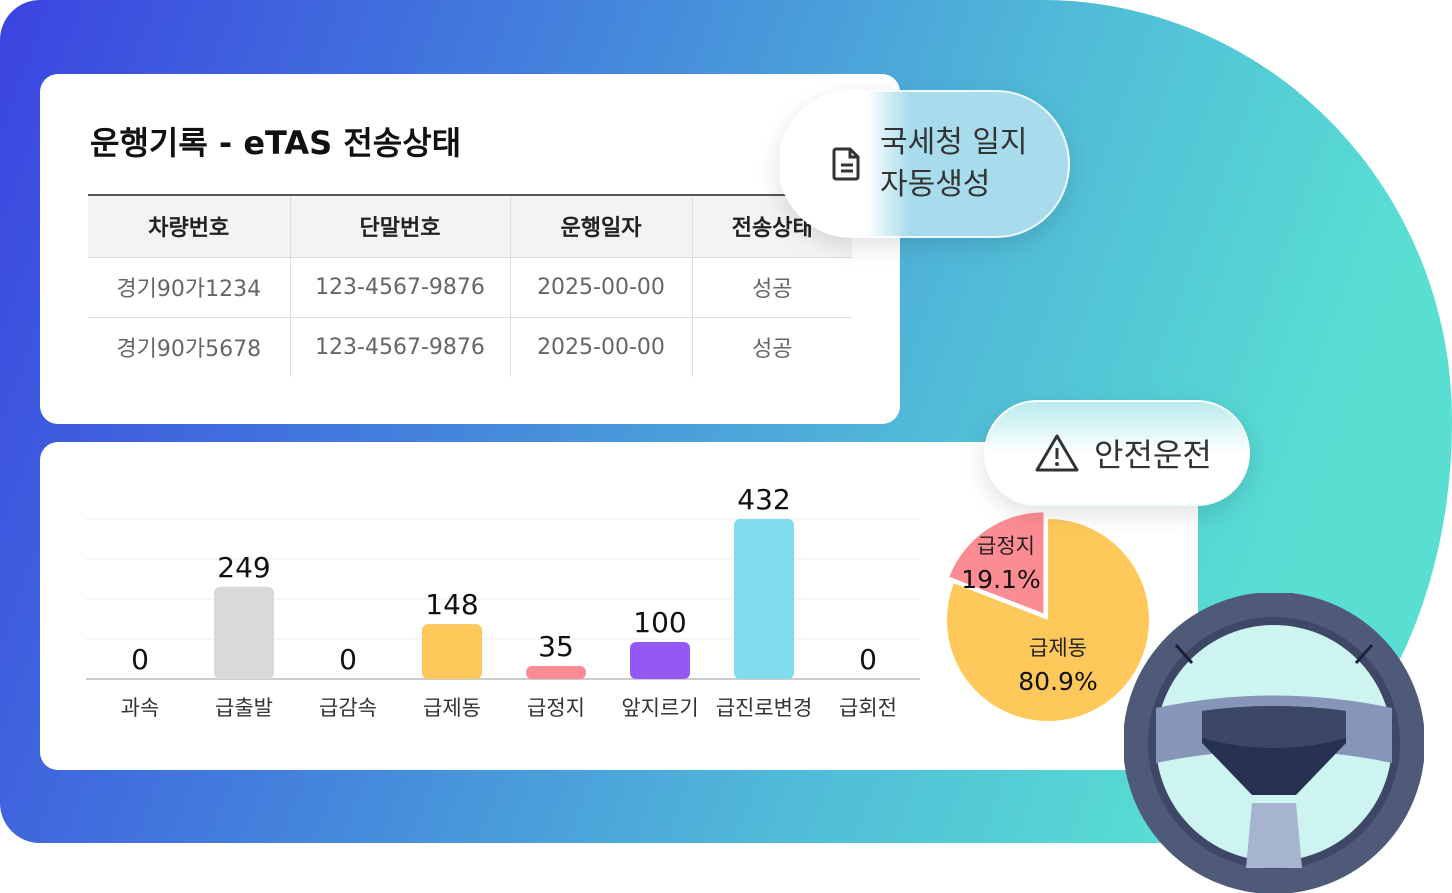 The image size is (1452, 893). I want to click on category-label: 급출발, so click(244, 708).